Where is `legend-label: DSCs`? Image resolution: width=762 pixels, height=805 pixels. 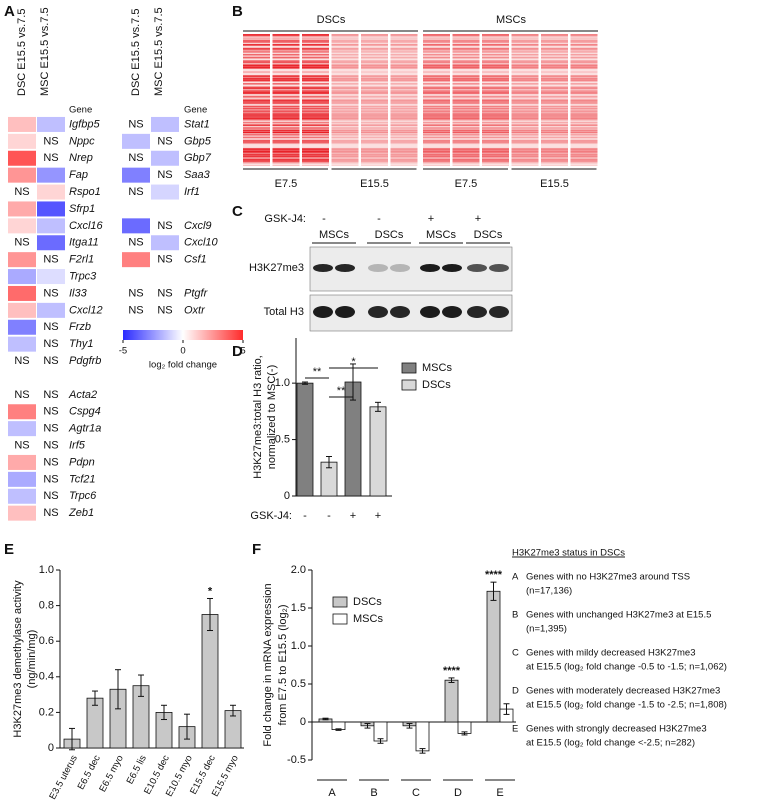
legend-label: DSCs is located at coordinates (367, 602).